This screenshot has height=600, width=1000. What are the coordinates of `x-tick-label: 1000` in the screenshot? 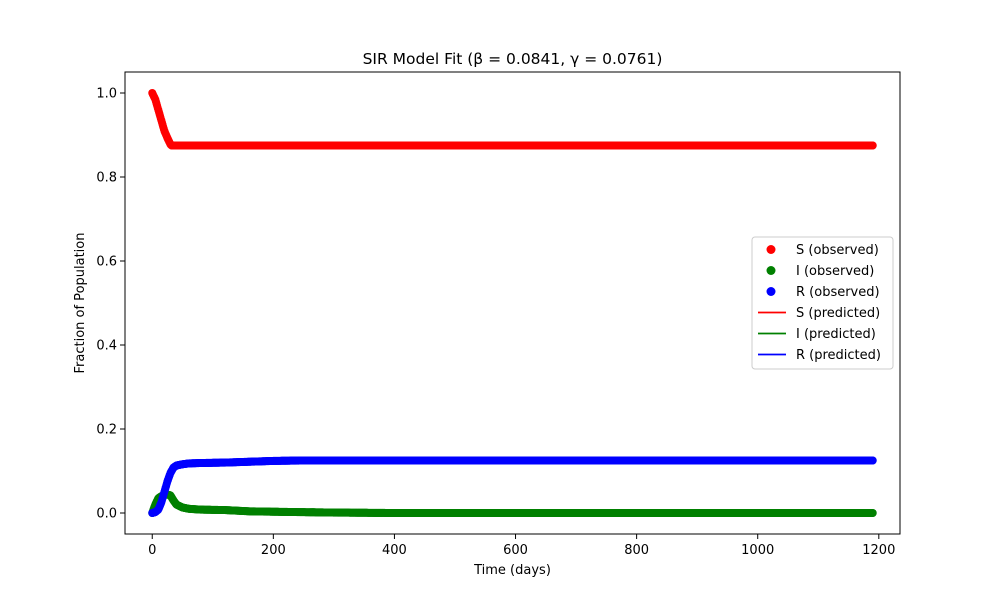 It's located at (757, 550).